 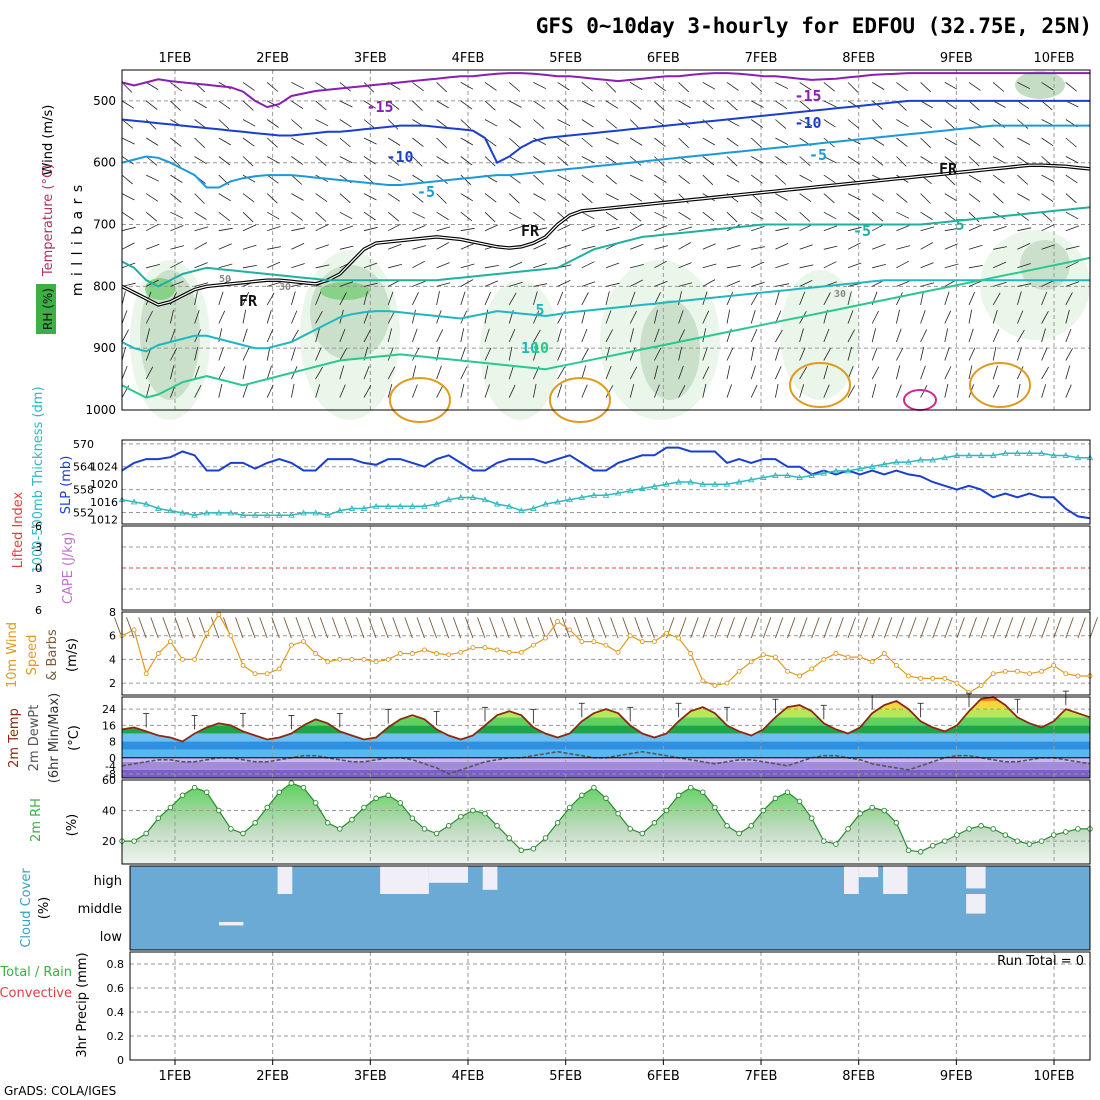 I want to click on top-date-2FEB: 2FEB, so click(x=272, y=58).